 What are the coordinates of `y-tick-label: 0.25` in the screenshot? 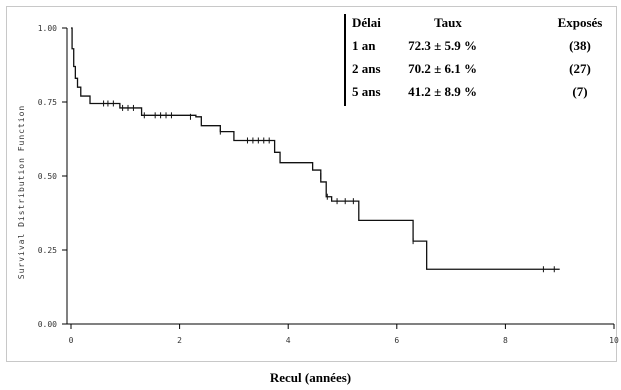 It's located at (47, 250).